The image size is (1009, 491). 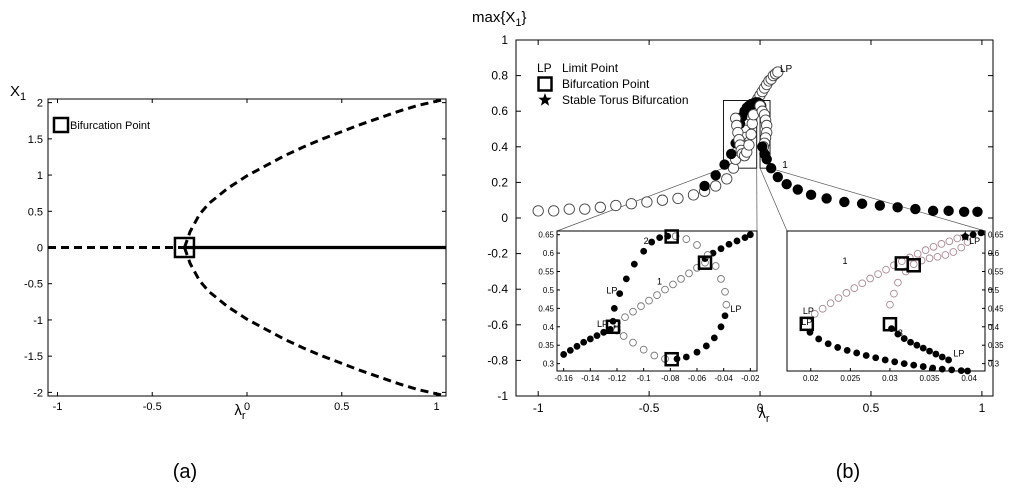 What do you see at coordinates (33, 357) in the screenshot?
I see `y-tick-label-a: -1.5` at bounding box center [33, 357].